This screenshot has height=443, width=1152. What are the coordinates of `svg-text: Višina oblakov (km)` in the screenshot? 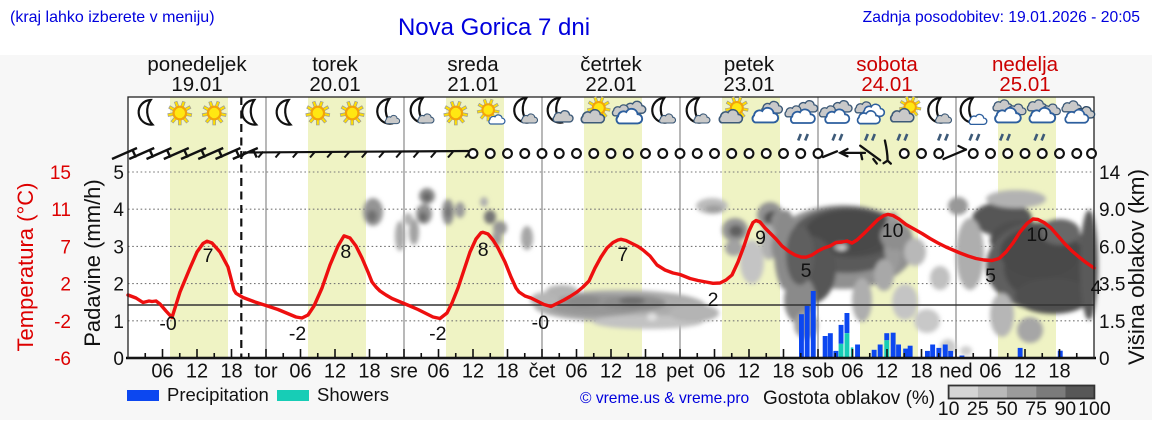 It's located at (1136, 267).